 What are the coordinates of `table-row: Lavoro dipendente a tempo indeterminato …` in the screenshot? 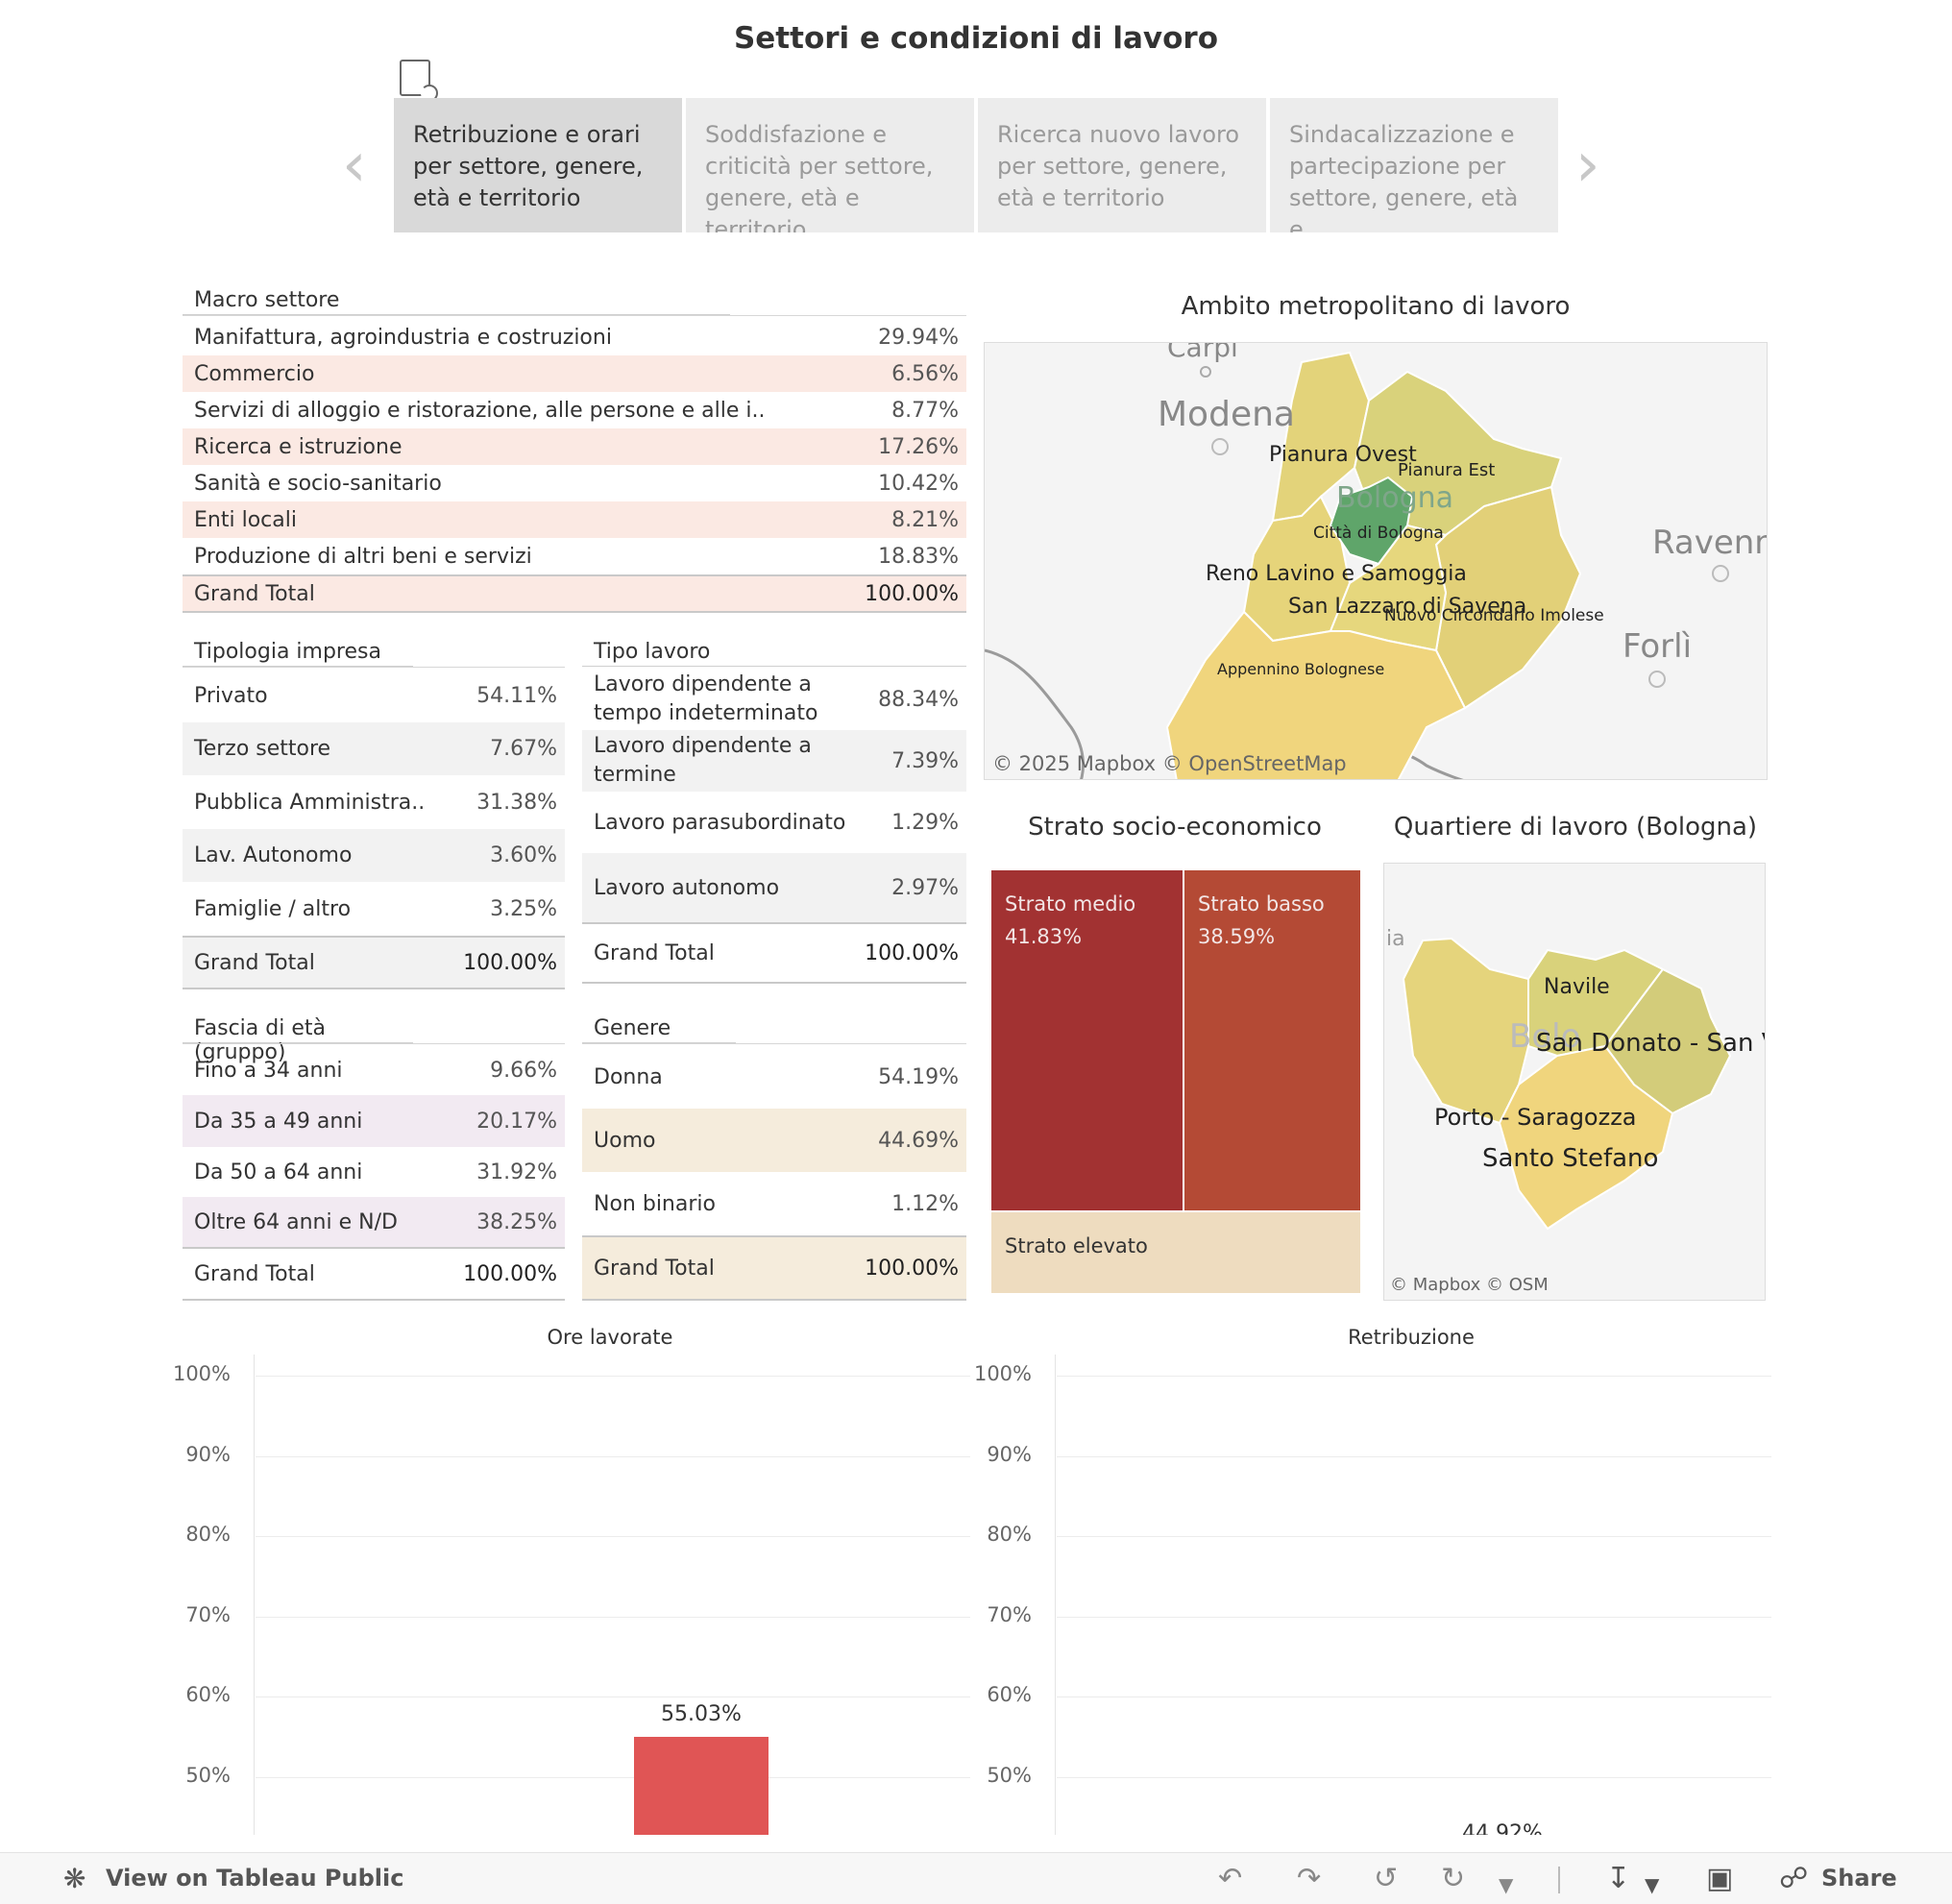 It's located at (774, 700).